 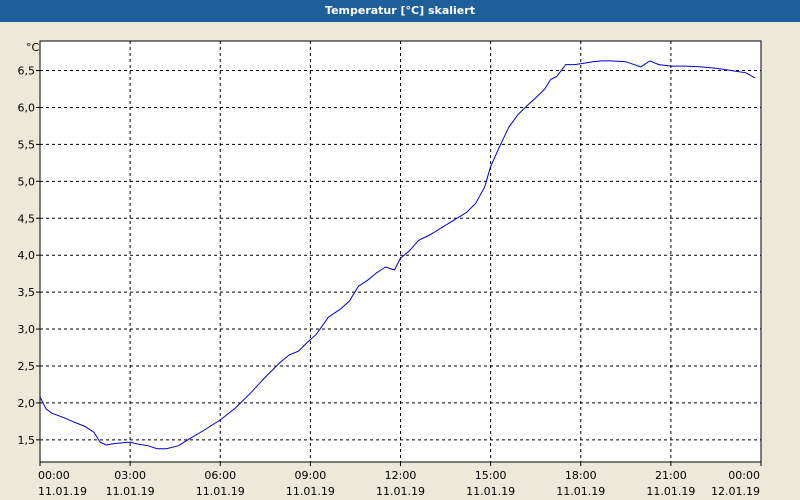 What do you see at coordinates (27, 366) in the screenshot?
I see `y-tick-label: 2,5` at bounding box center [27, 366].